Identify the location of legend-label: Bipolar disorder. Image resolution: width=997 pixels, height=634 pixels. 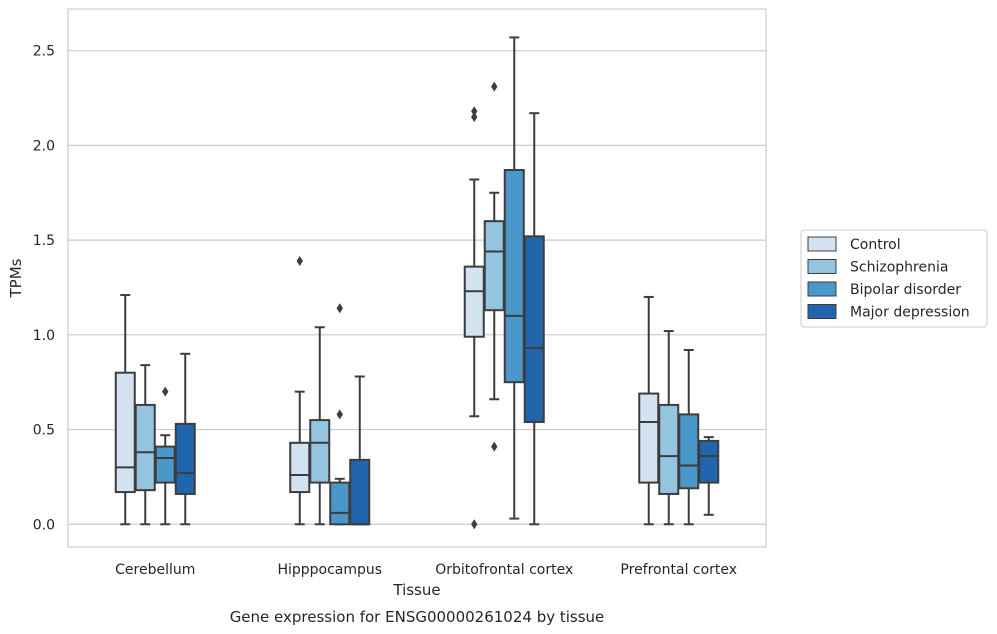
(905, 290).